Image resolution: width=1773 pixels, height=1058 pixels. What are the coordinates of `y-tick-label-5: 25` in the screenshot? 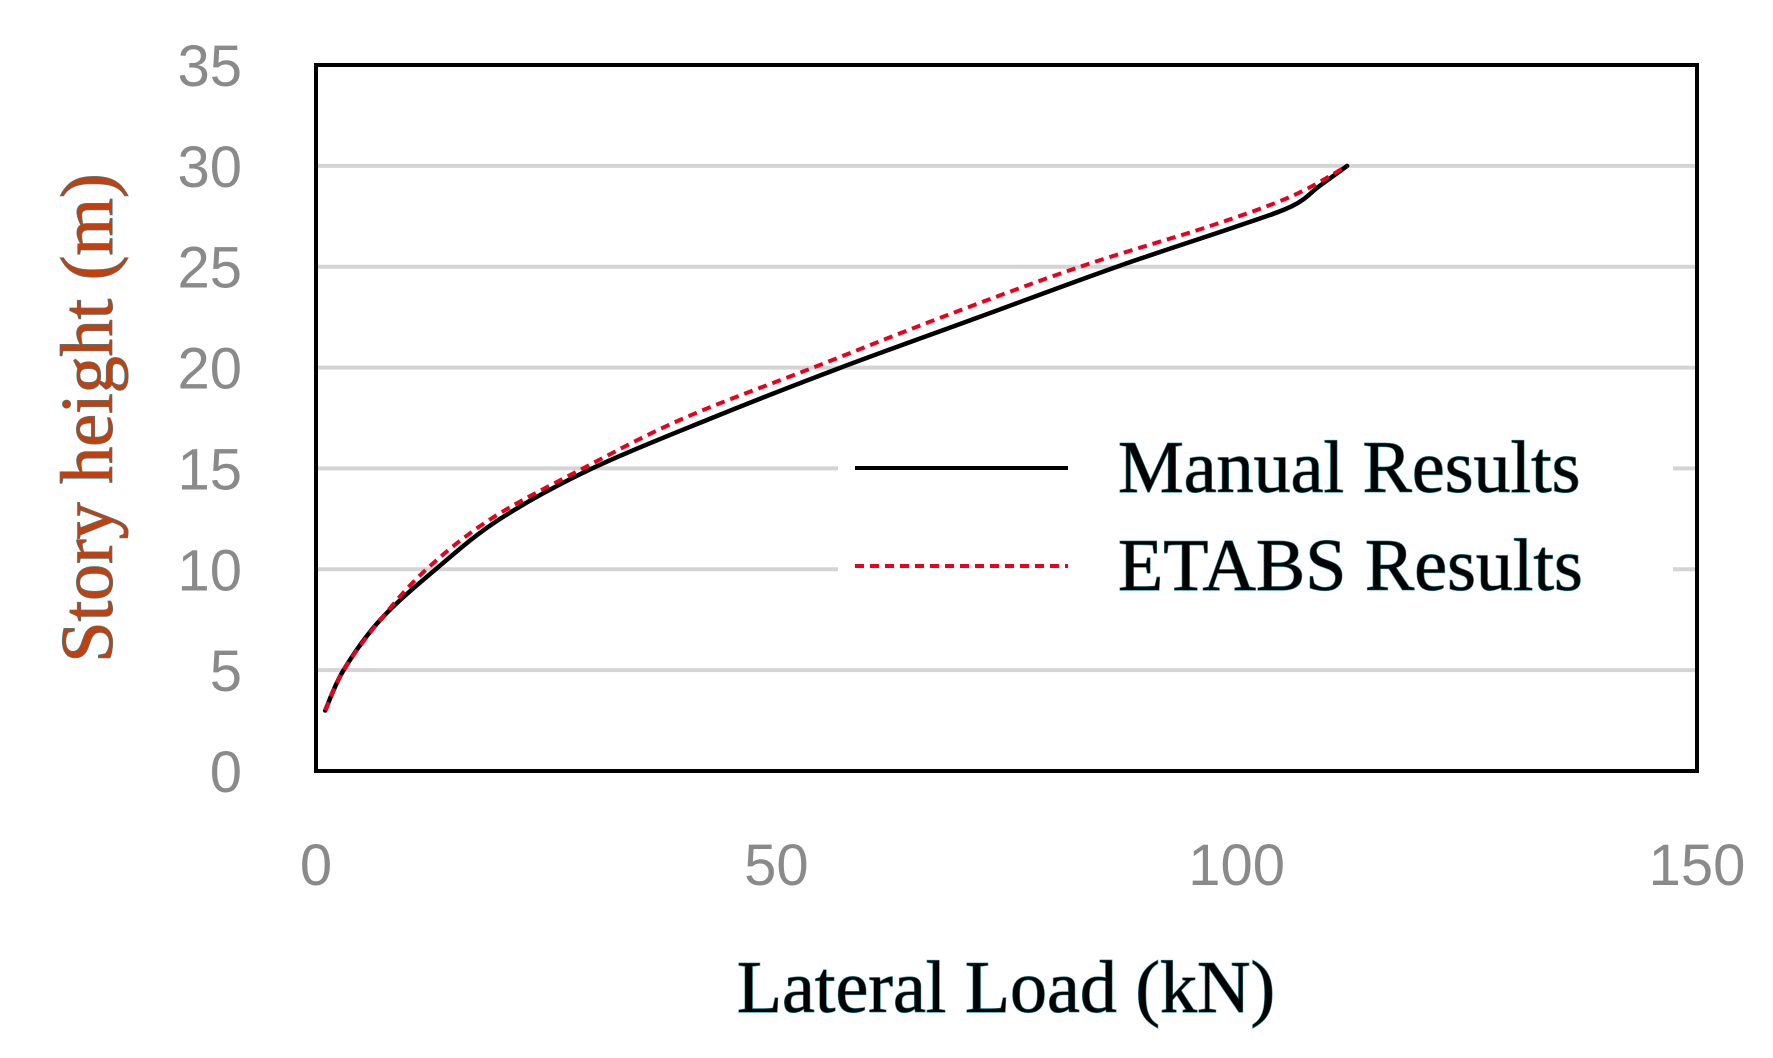 It's located at (209, 268).